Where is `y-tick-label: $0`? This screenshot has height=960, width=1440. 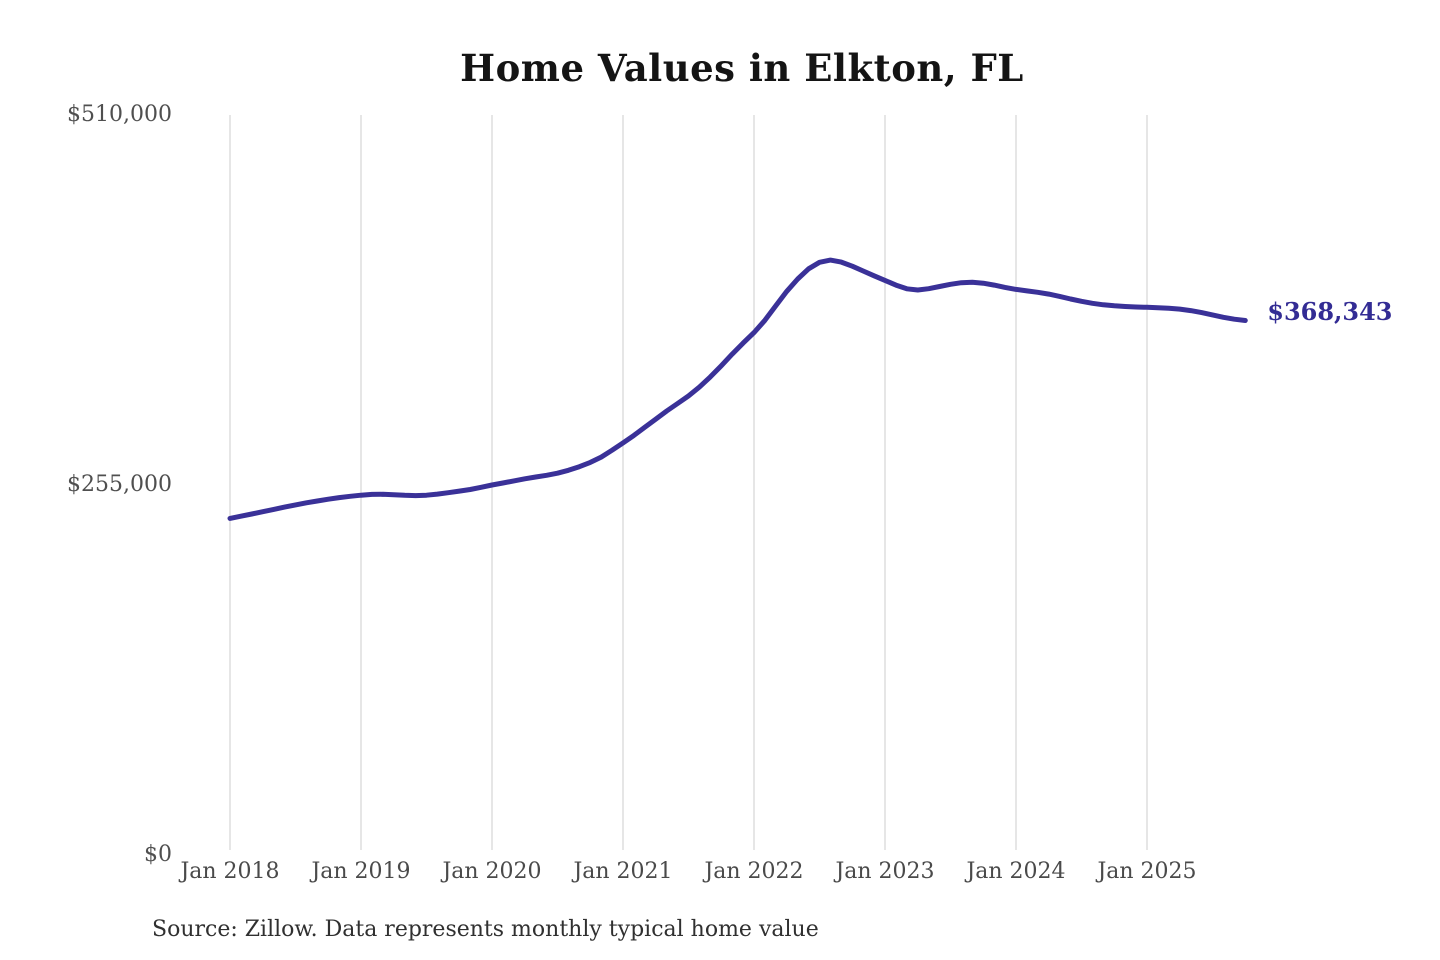
y-tick-label: $0 is located at coordinates (158, 854).